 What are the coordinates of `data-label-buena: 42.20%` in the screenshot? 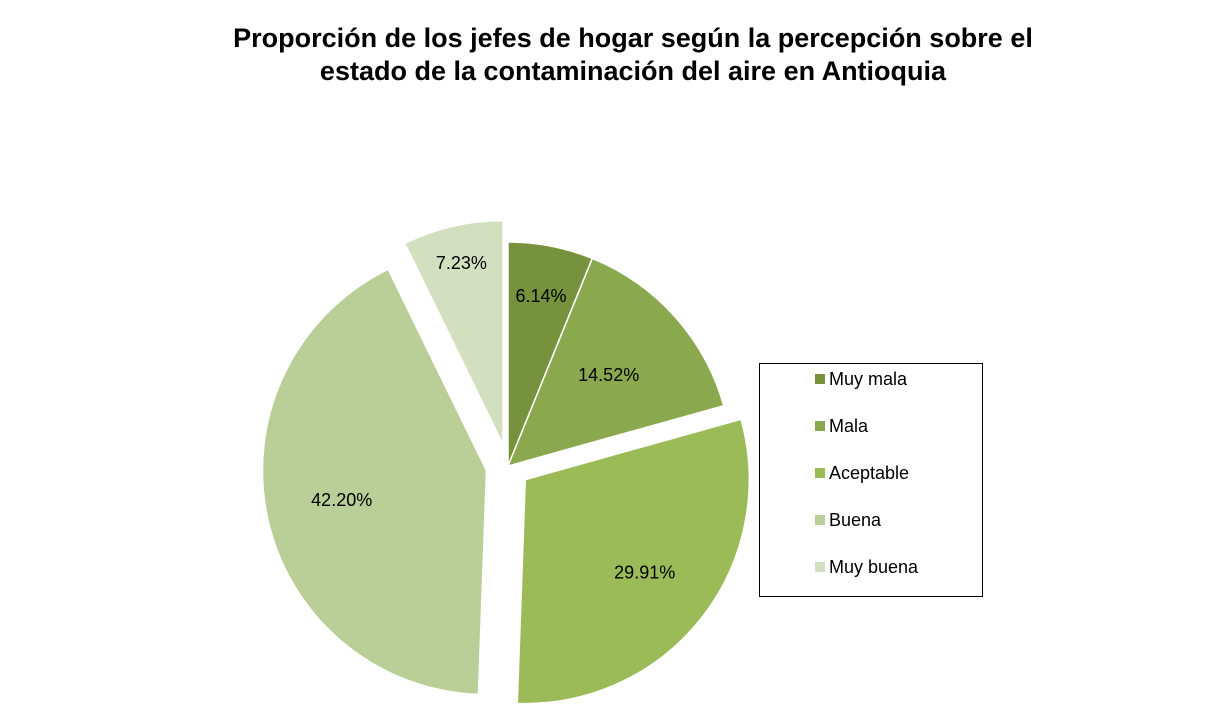 It's located at (341, 500).